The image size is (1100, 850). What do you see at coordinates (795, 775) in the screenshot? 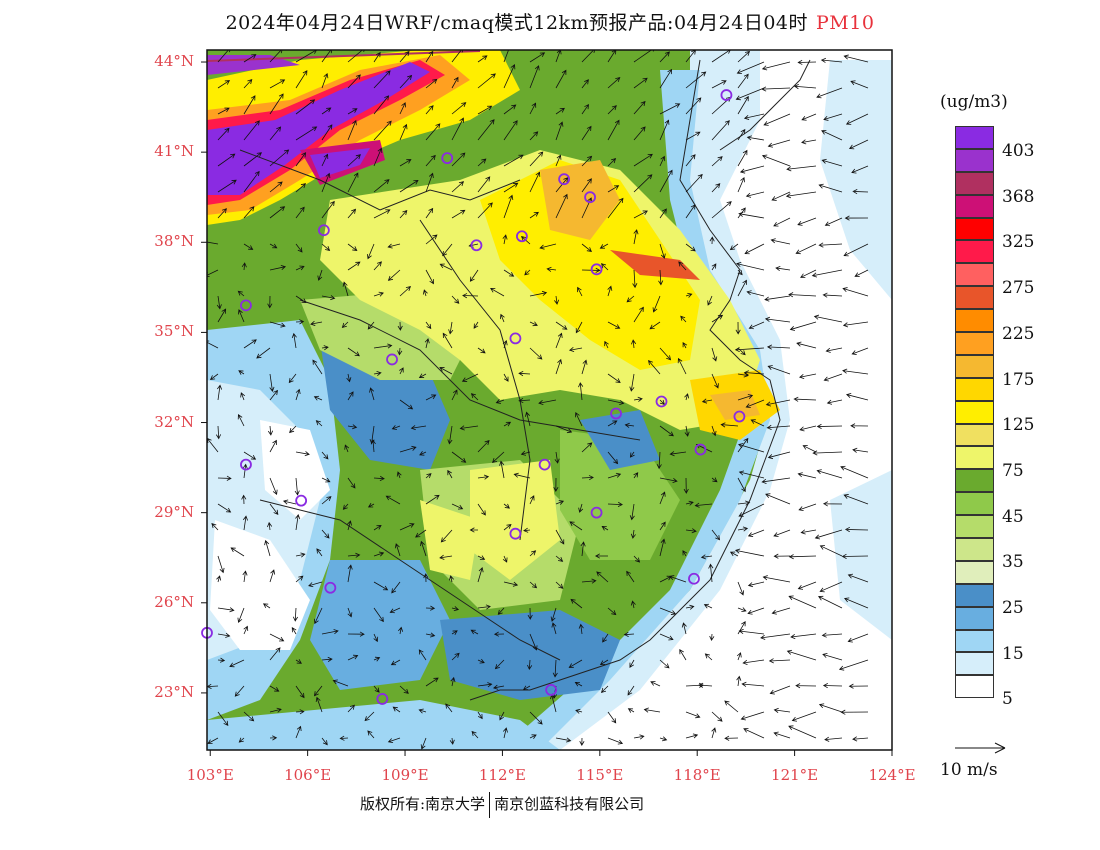
I see `lon-label: 121°E` at bounding box center [795, 775].